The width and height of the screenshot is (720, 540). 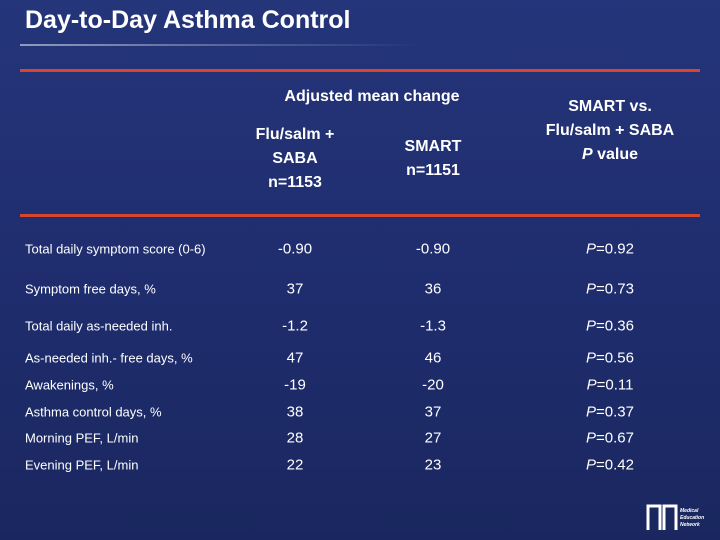 I want to click on column-header: P value, so click(x=610, y=154).